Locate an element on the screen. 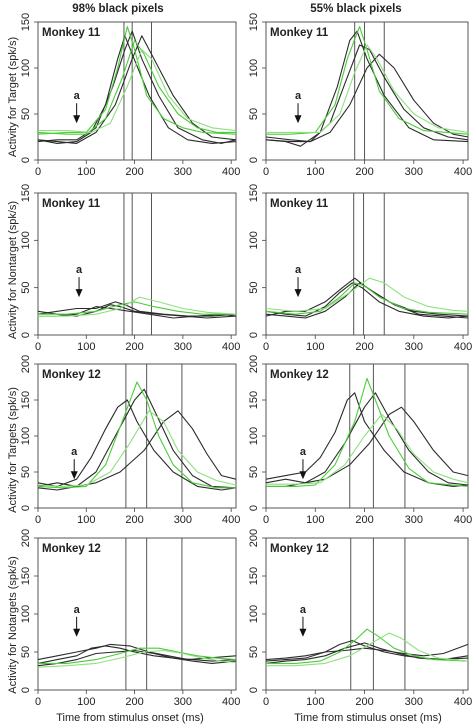 This screenshot has height=726, width=474. y-axis-label-row-3: Activity for Targets (spk/s) is located at coordinates (13, 450).